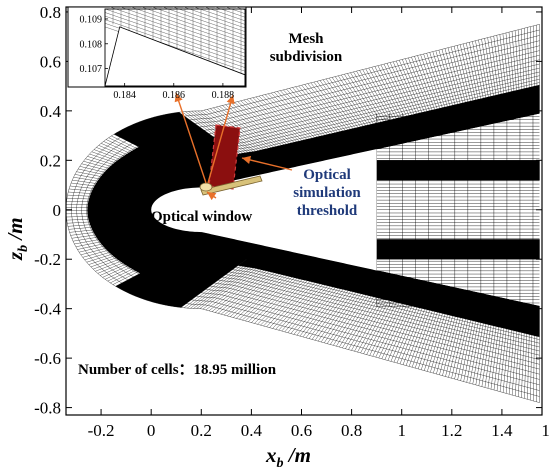  I want to click on x-axis-title: xb /m, so click(288, 456).